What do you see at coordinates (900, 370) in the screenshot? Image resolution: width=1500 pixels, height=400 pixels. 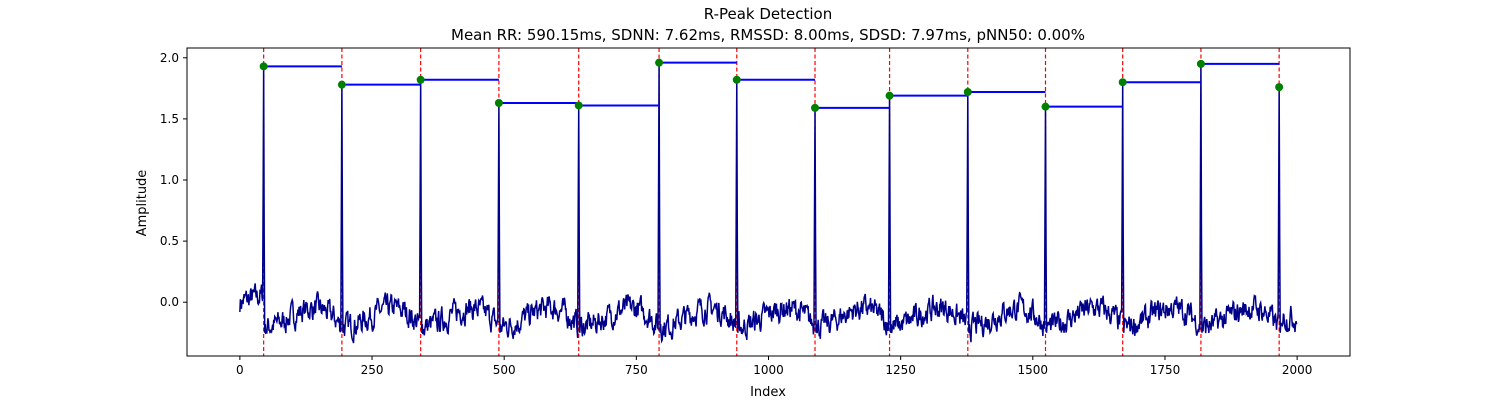 I see `x-tick-label: 1250` at bounding box center [900, 370].